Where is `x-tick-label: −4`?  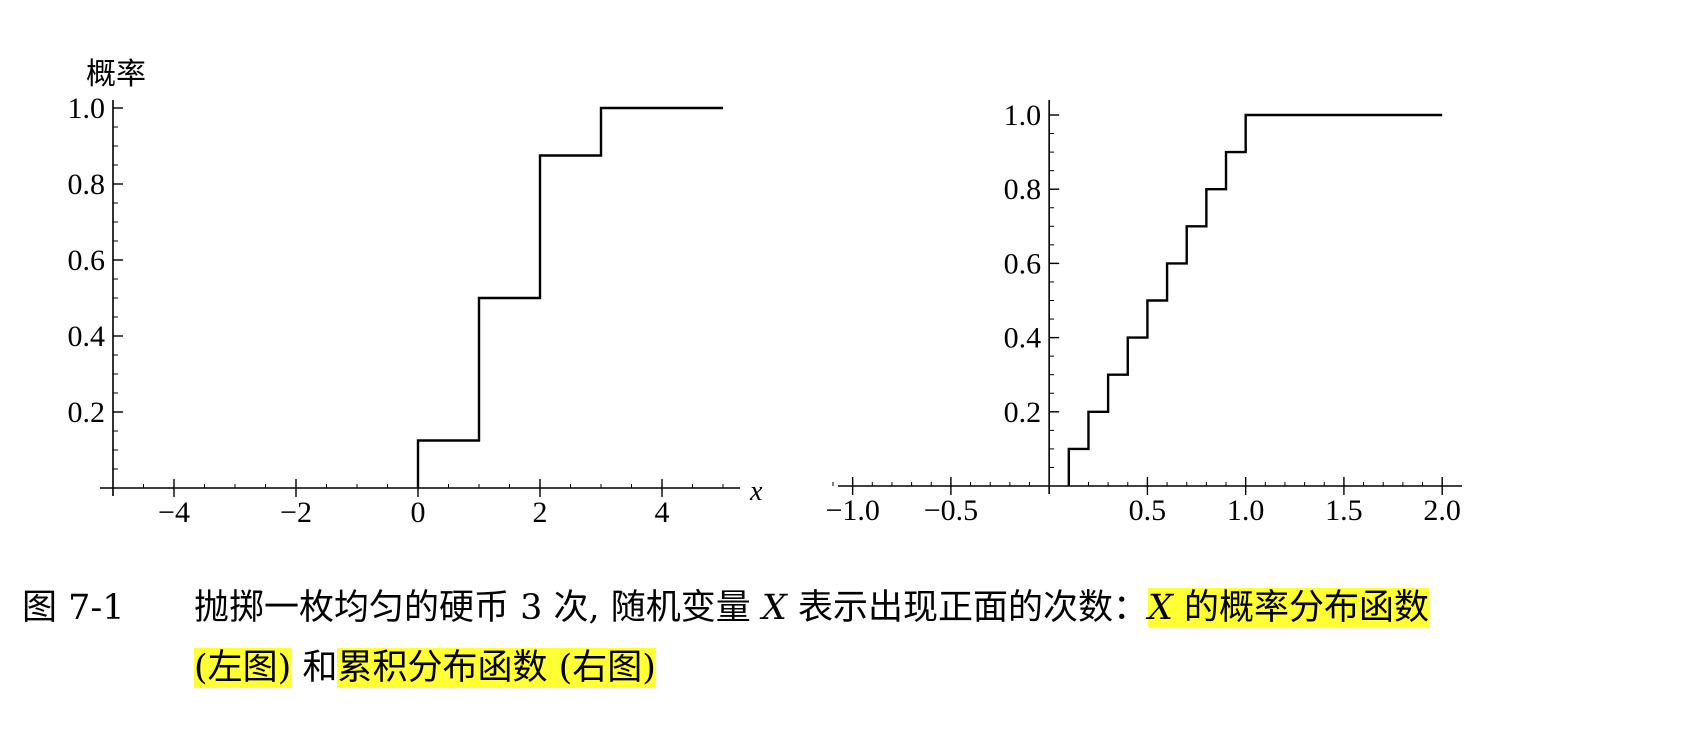
x-tick-label: −4 is located at coordinates (174, 512).